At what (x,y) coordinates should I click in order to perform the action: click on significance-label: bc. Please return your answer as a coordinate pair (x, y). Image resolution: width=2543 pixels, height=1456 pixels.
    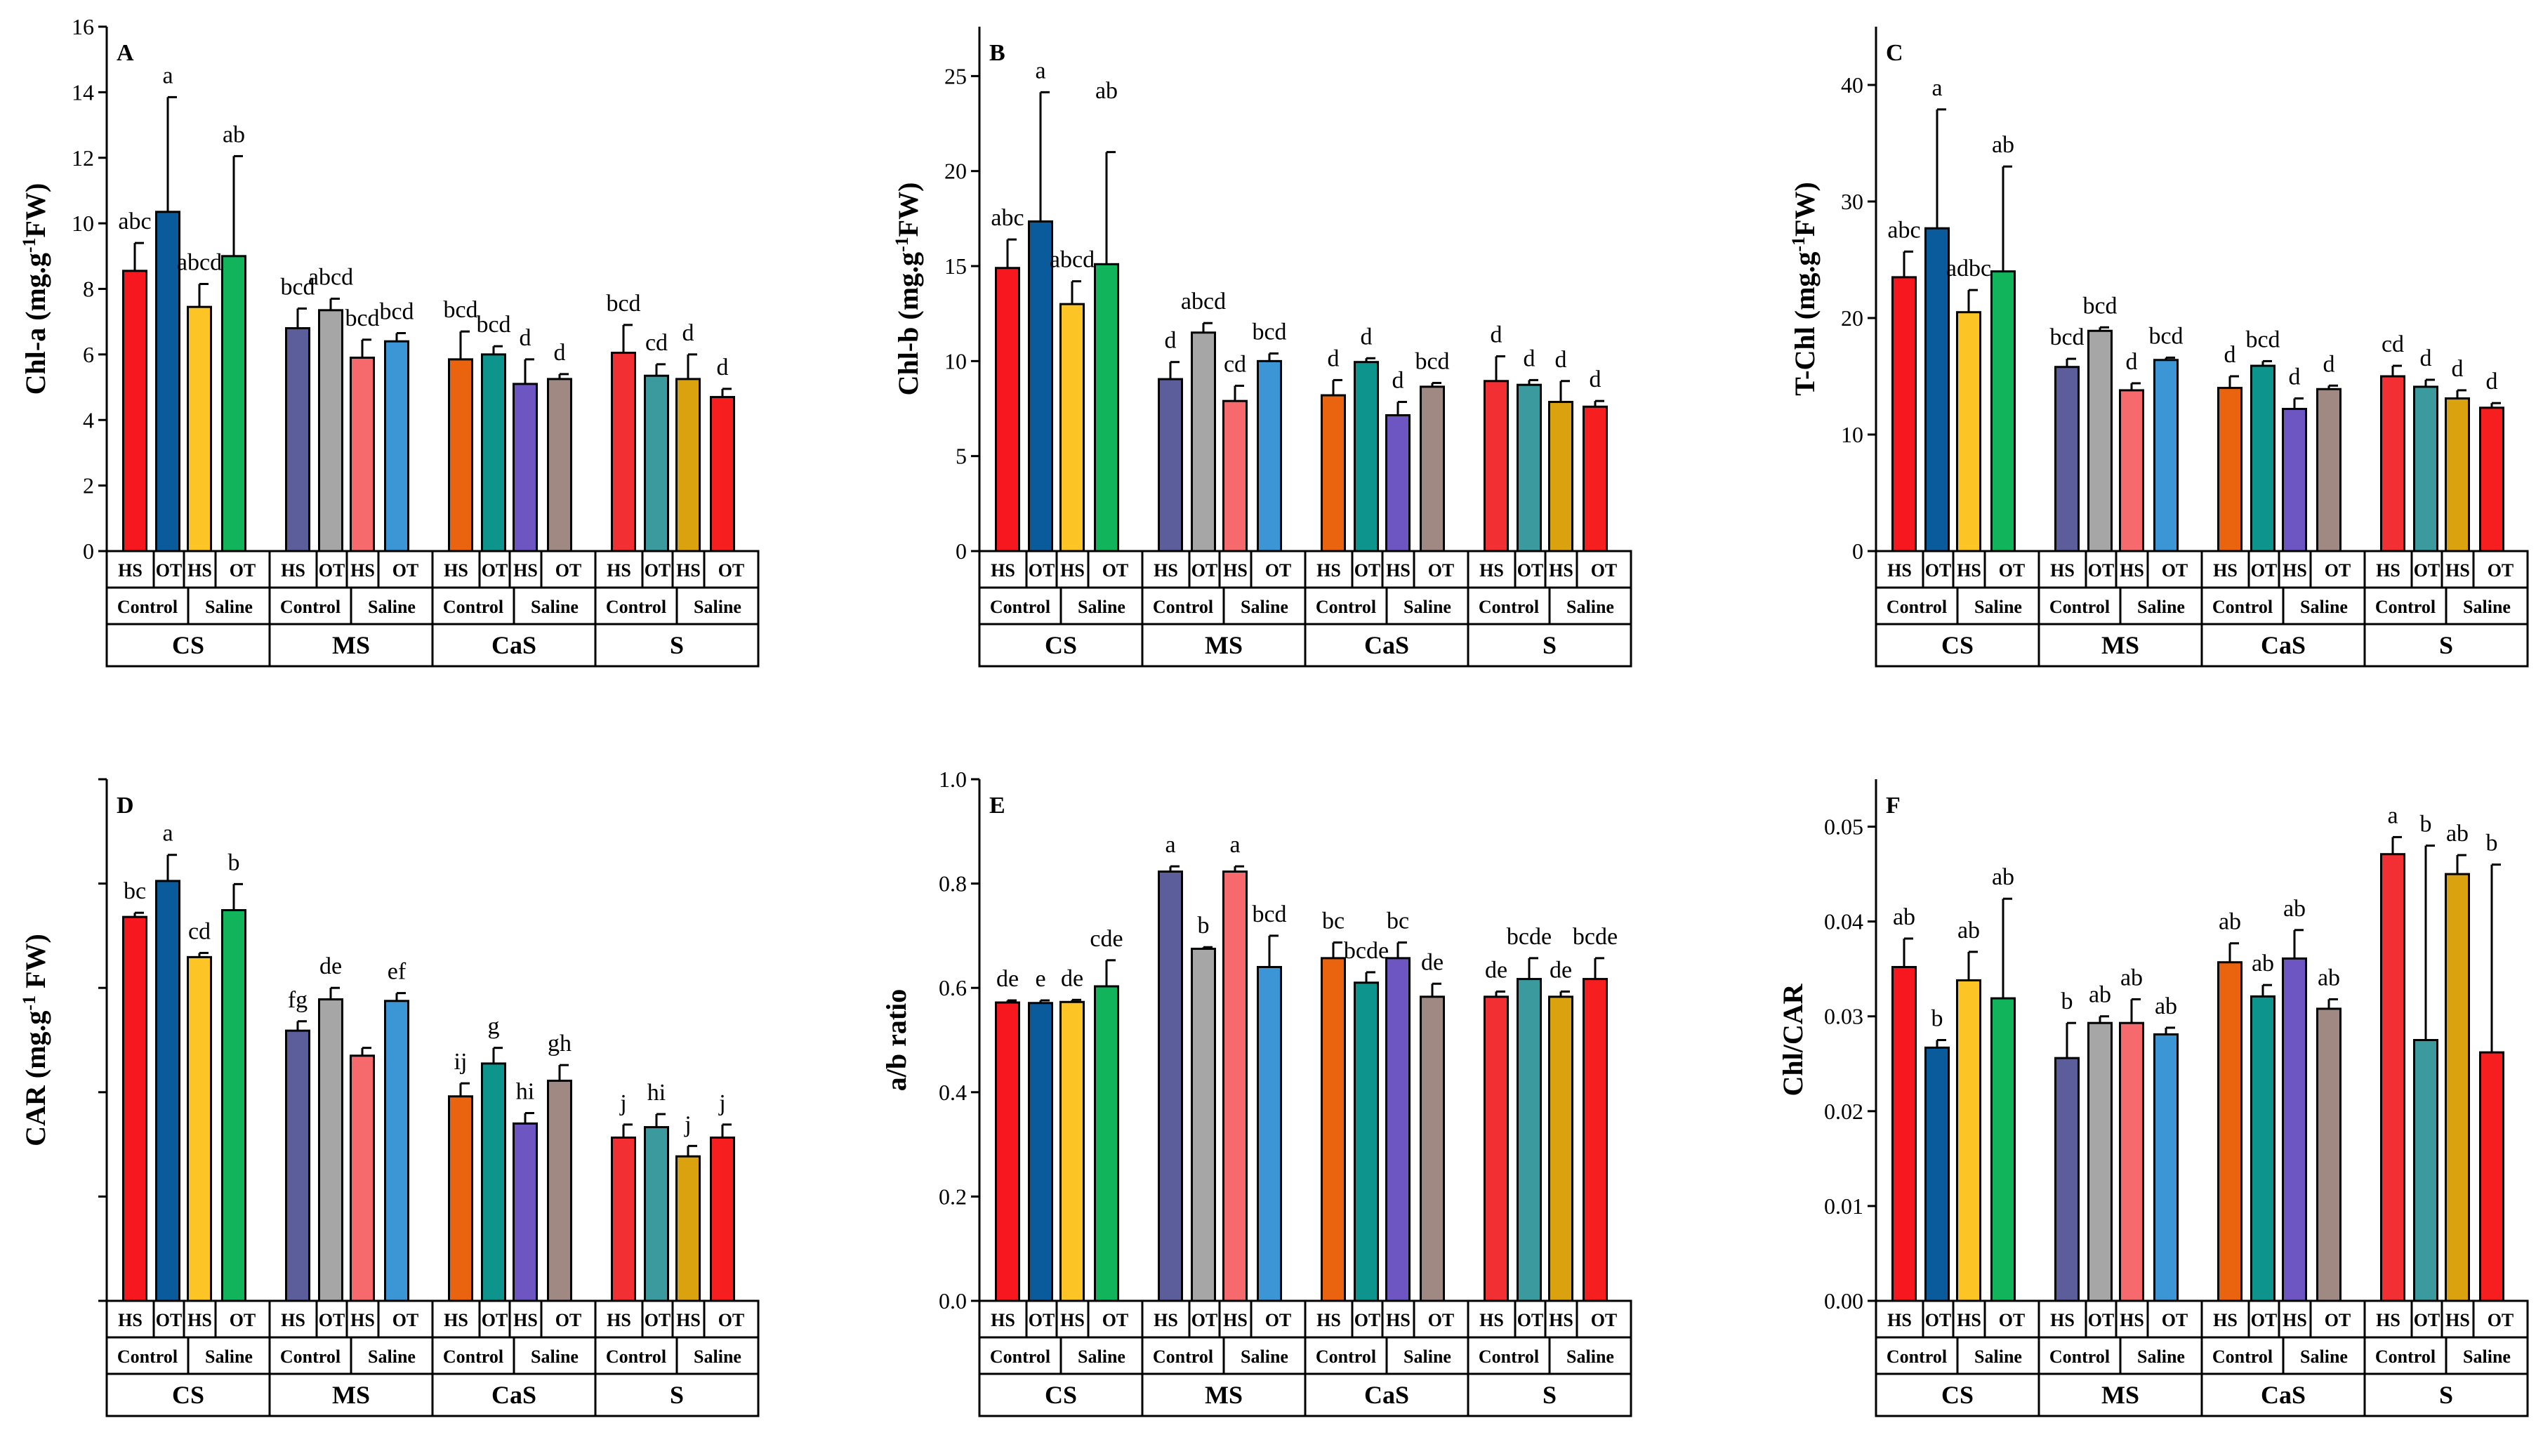
    Looking at the image, I should click on (1333, 921).